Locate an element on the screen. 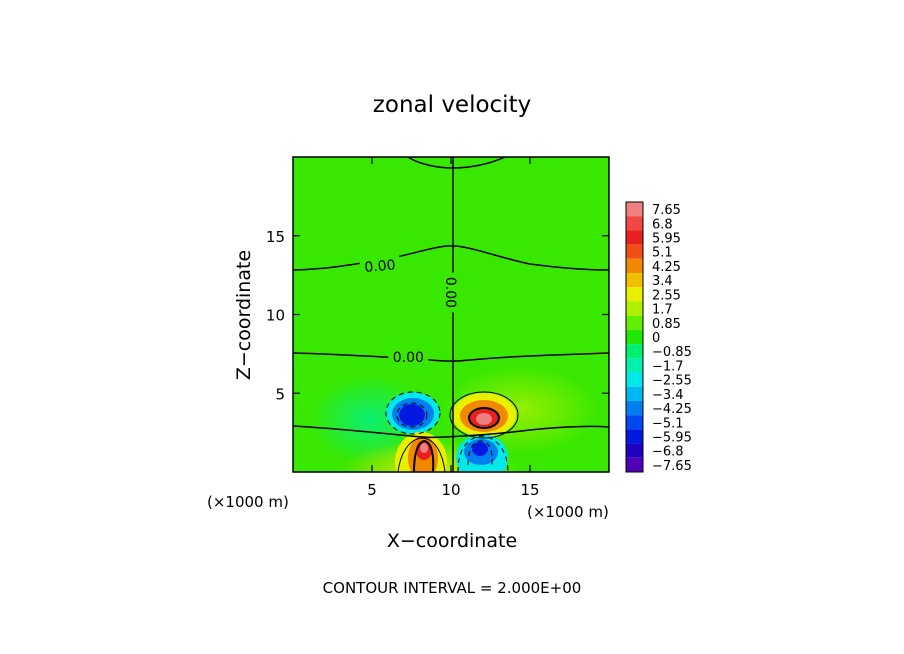 This screenshot has height=654, width=904. x-tick-label: 15 is located at coordinates (529, 490).